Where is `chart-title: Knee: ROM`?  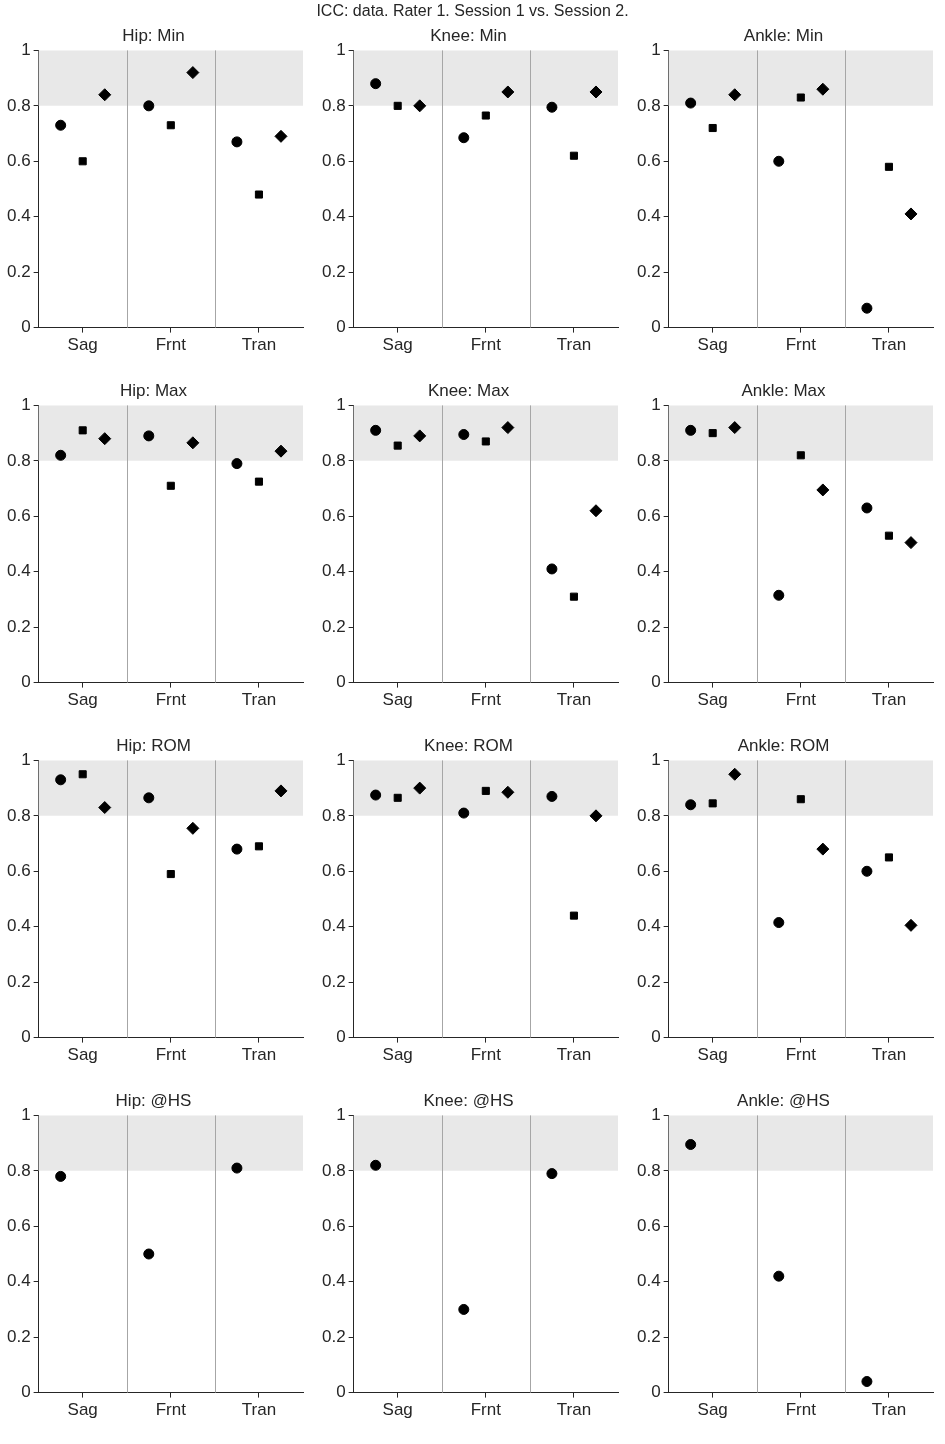 chart-title: Knee: ROM is located at coordinates (468, 745).